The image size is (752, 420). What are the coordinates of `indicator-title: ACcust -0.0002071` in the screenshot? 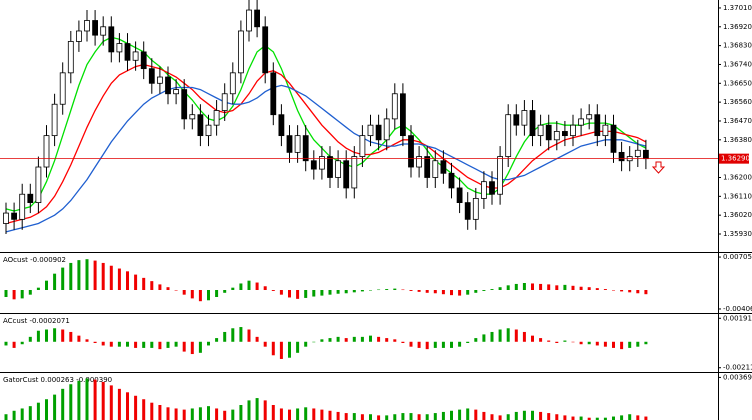 It's located at (36, 321).